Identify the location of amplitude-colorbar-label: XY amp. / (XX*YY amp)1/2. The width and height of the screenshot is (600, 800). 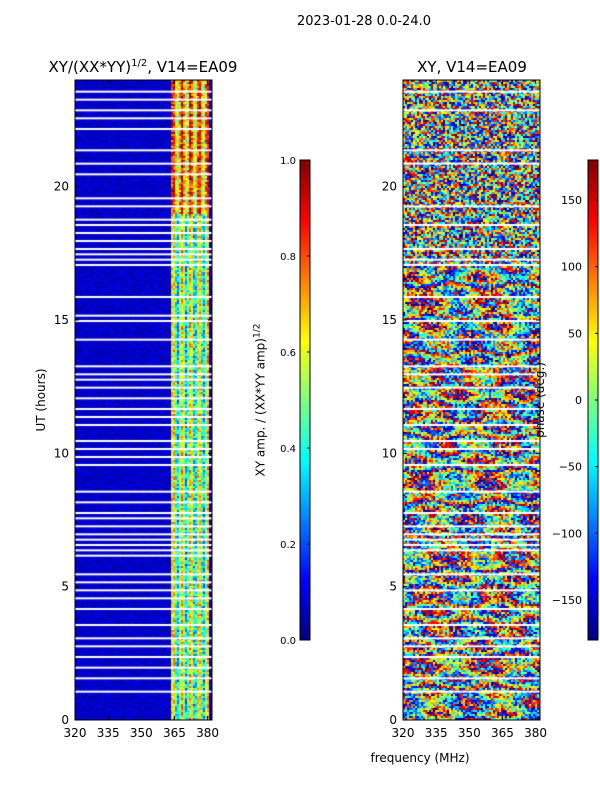
(260, 400).